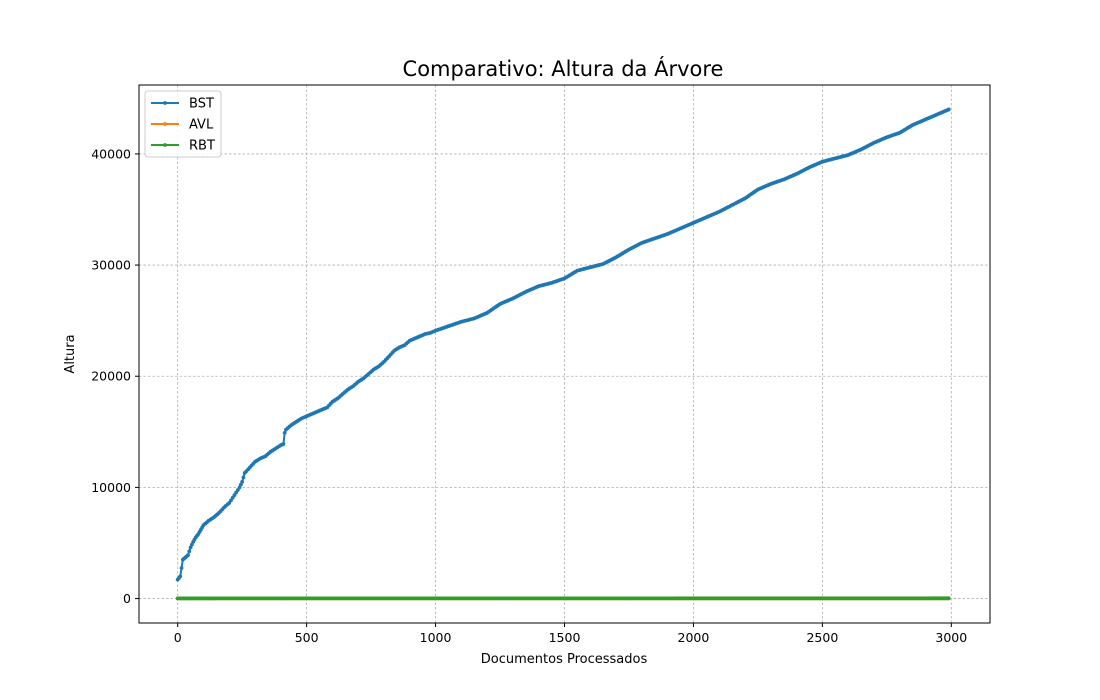  Describe the element at coordinates (563, 68) in the screenshot. I see `chart-title: Comparativo: Altura da Árvore` at that location.